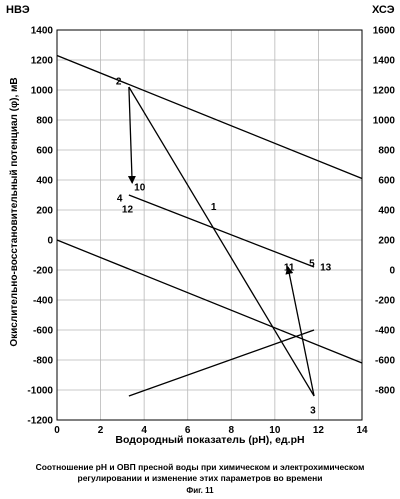 The image size is (400, 499). What do you see at coordinates (50, 241) in the screenshot?
I see `y-left-tick-label: 0` at bounding box center [50, 241].